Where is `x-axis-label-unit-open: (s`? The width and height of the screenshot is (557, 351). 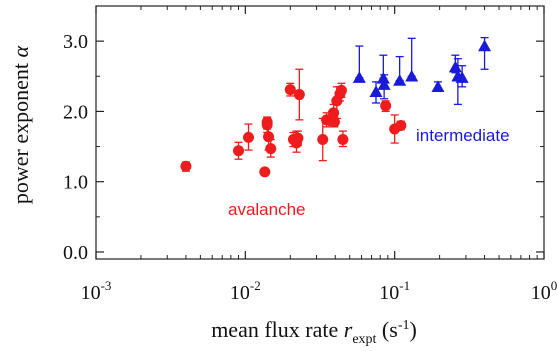
x-axis-label-unit-open: (s is located at coordinates (386, 329).